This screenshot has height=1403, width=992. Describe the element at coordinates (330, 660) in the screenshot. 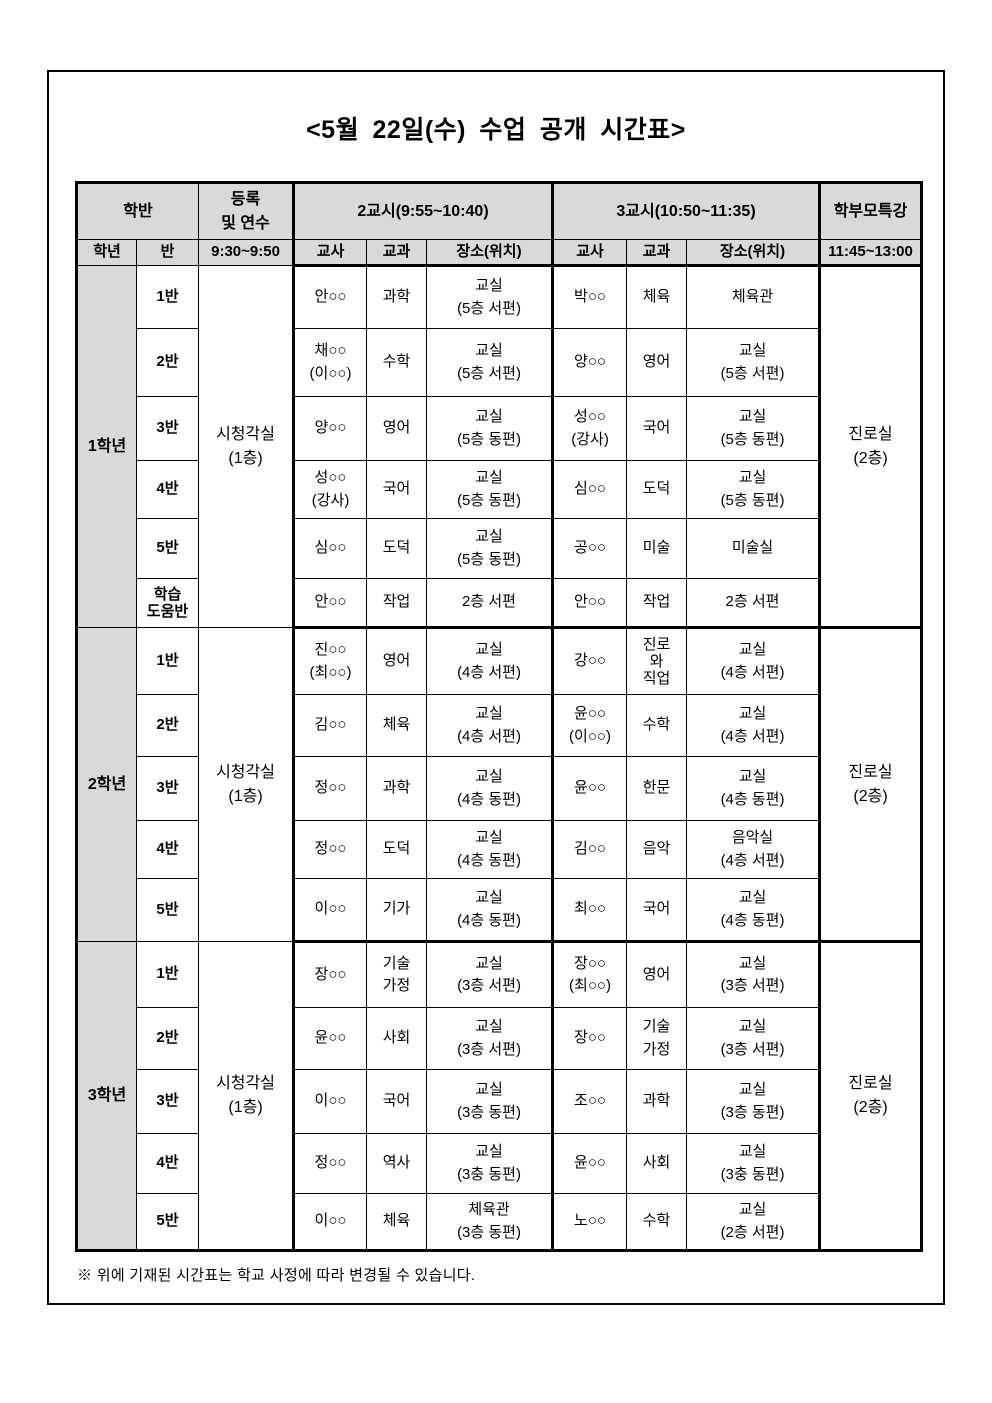

I see `teacher-cell: 진○○ (최○○)` at that location.